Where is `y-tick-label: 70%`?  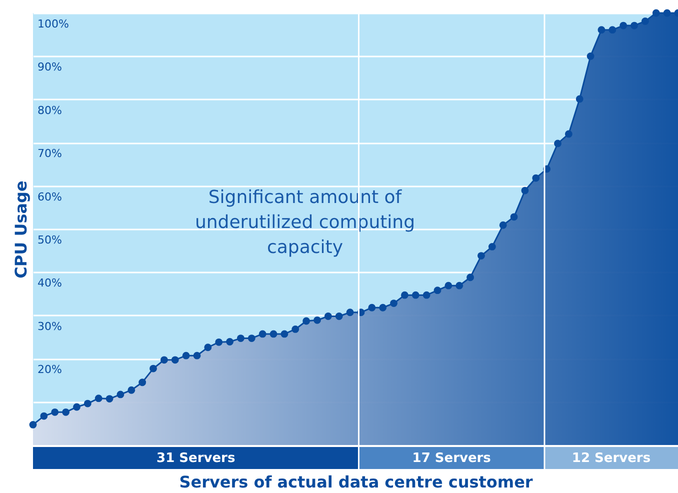
y-tick-label: 70% is located at coordinates (50, 153).